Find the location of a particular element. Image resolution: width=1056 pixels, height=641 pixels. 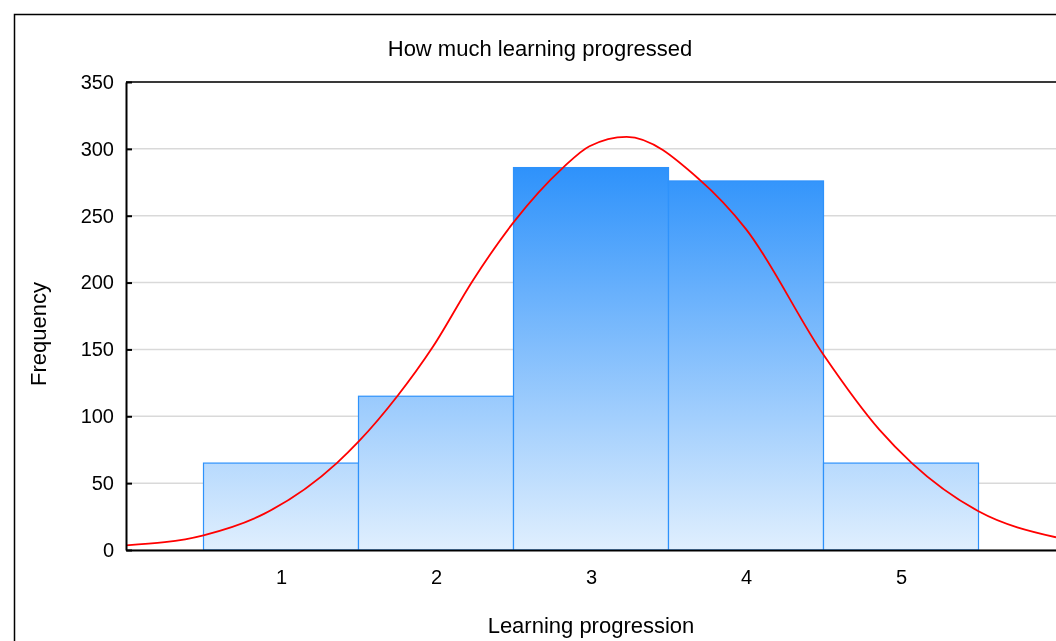

y-tick-label: 200 is located at coordinates (97, 282).